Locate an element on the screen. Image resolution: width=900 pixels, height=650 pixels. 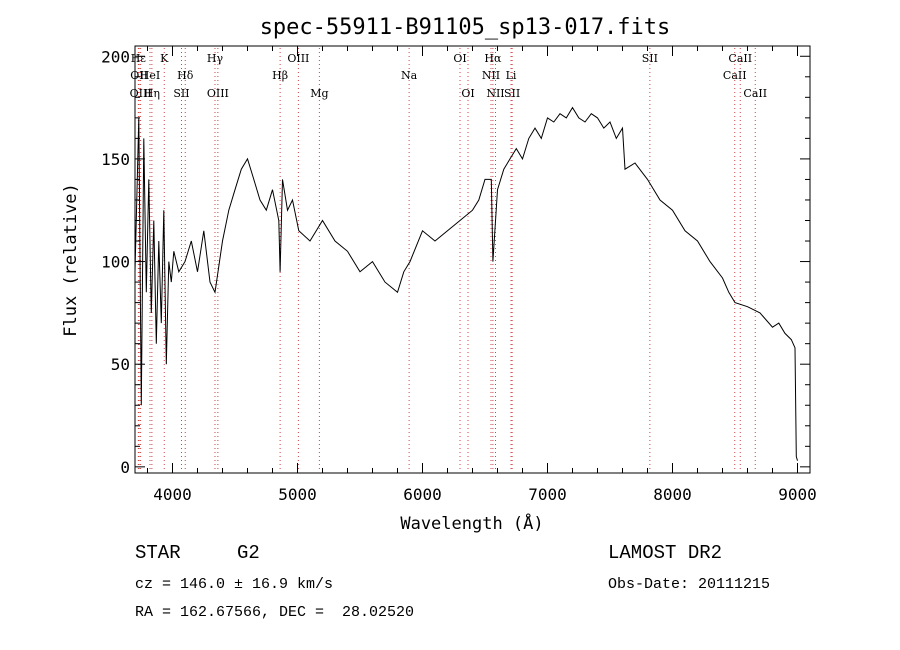
y-tick-label: 0 is located at coordinates (125, 467).